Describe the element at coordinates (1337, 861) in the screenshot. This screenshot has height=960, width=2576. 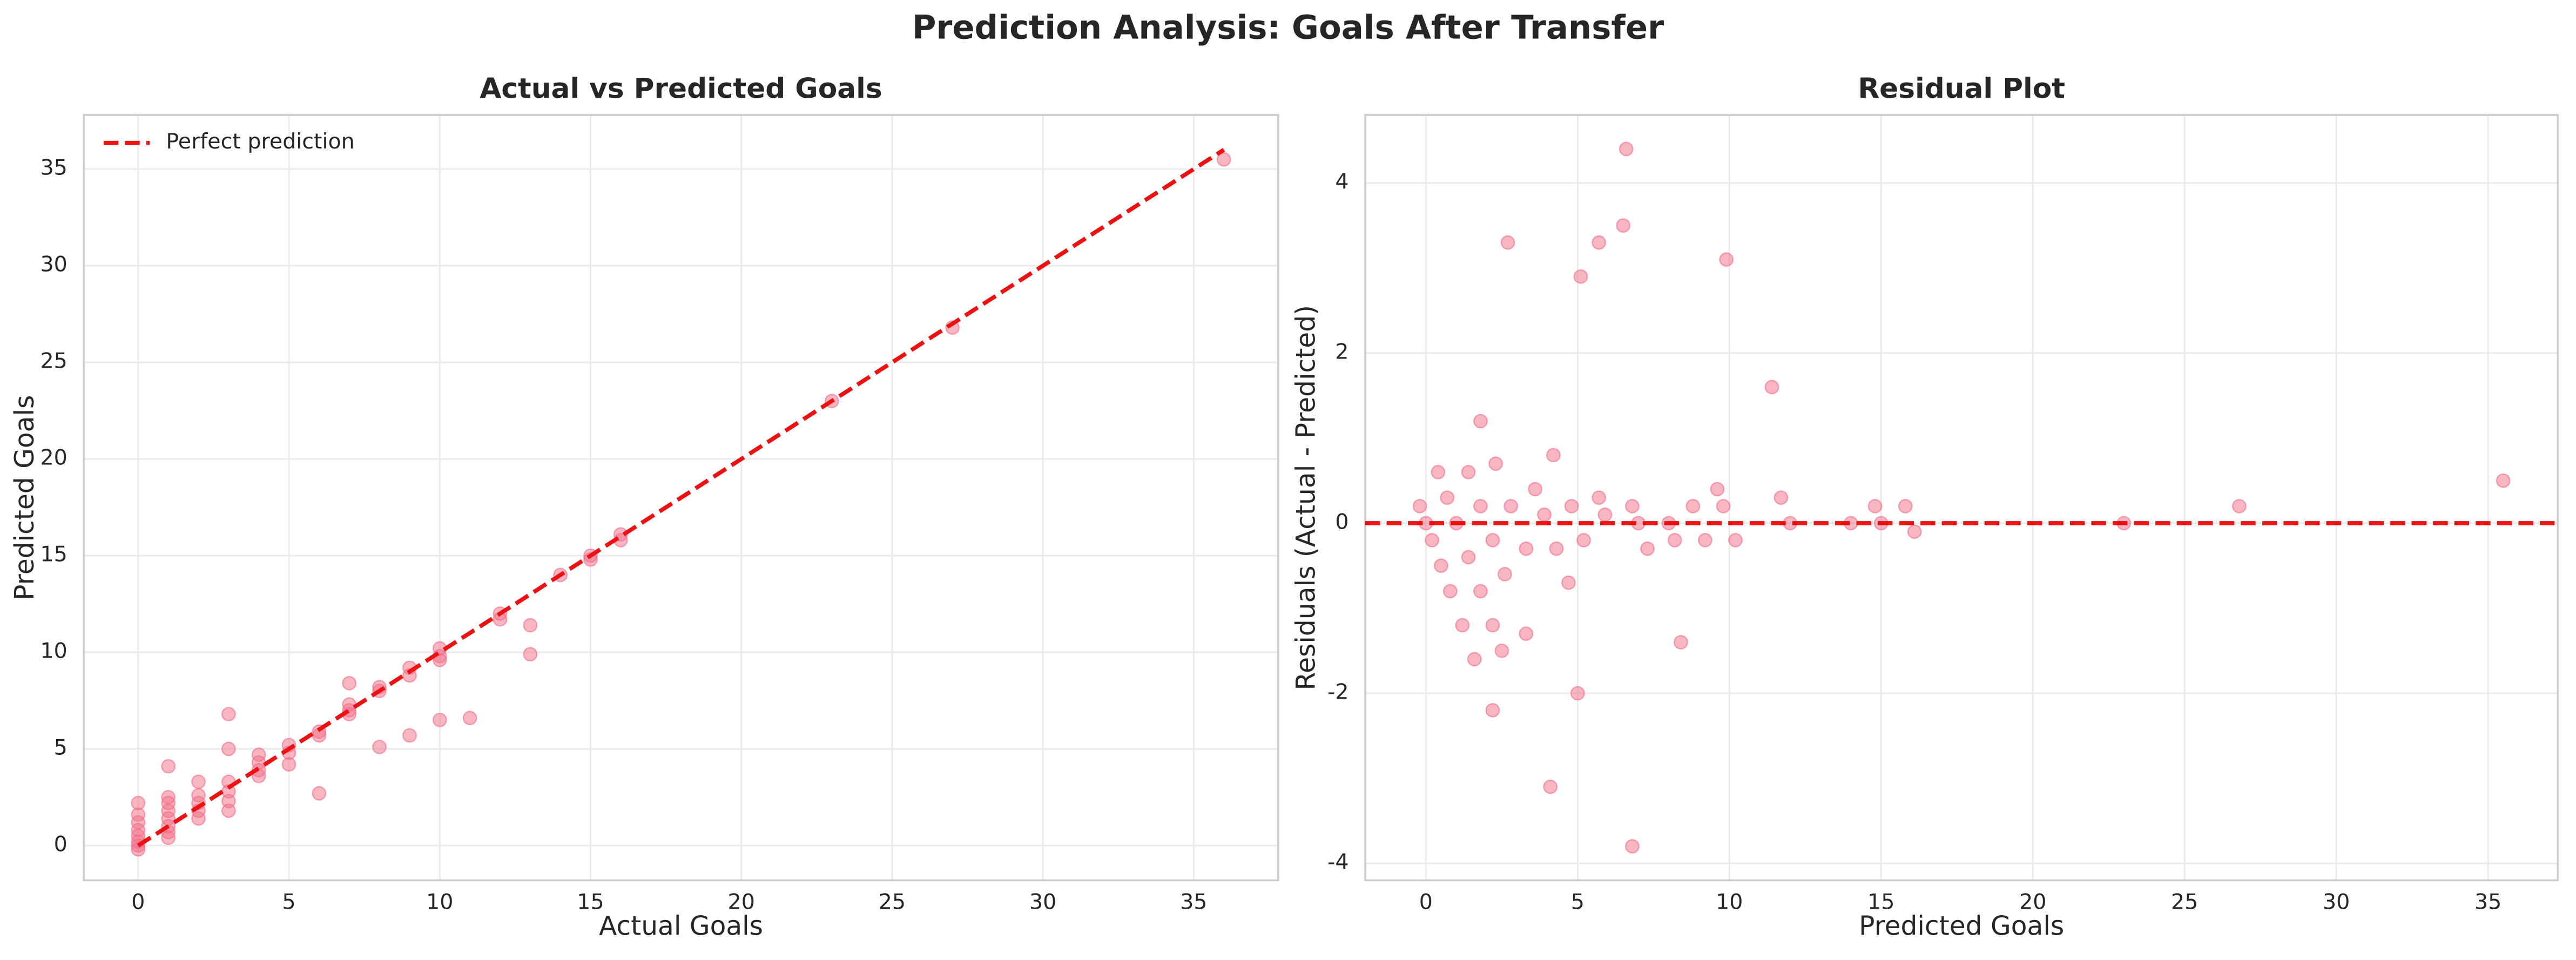
I see `y-tick-label: -4` at that location.